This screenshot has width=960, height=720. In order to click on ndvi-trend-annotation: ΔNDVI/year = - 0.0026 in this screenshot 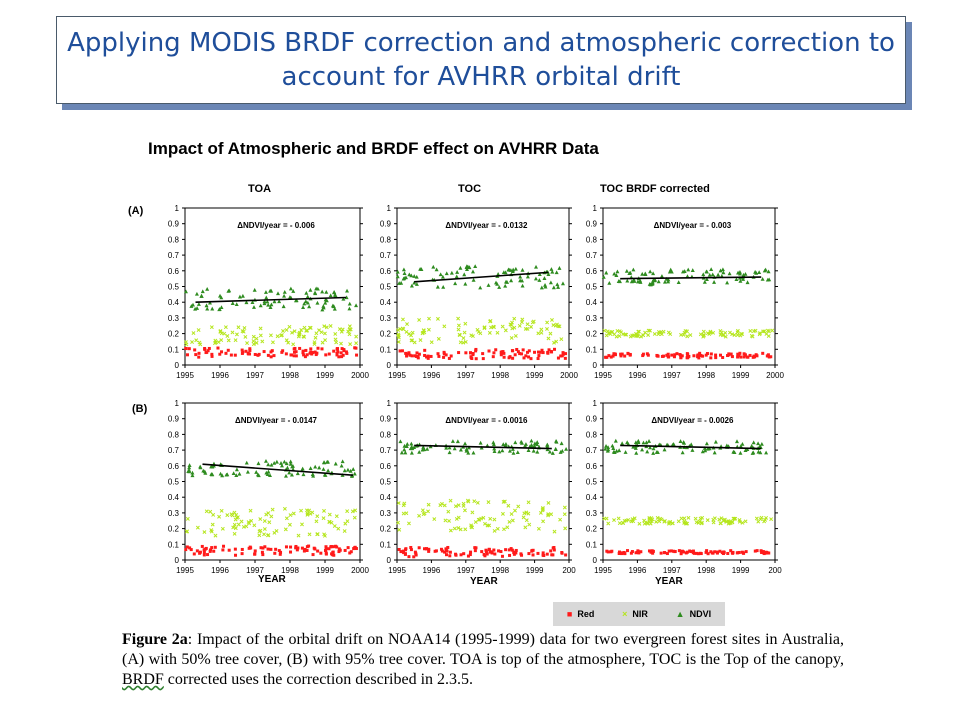, I will do `click(692, 420)`.